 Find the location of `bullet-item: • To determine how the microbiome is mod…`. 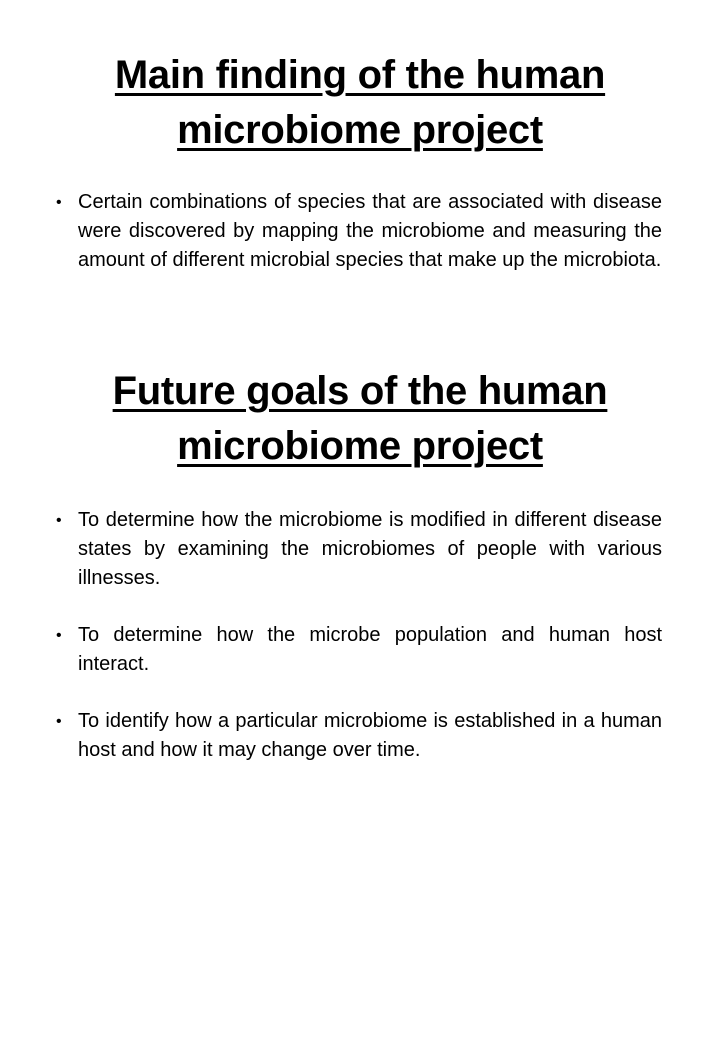

bullet-item: • To determine how the microbiome is mod… is located at coordinates (359, 549).